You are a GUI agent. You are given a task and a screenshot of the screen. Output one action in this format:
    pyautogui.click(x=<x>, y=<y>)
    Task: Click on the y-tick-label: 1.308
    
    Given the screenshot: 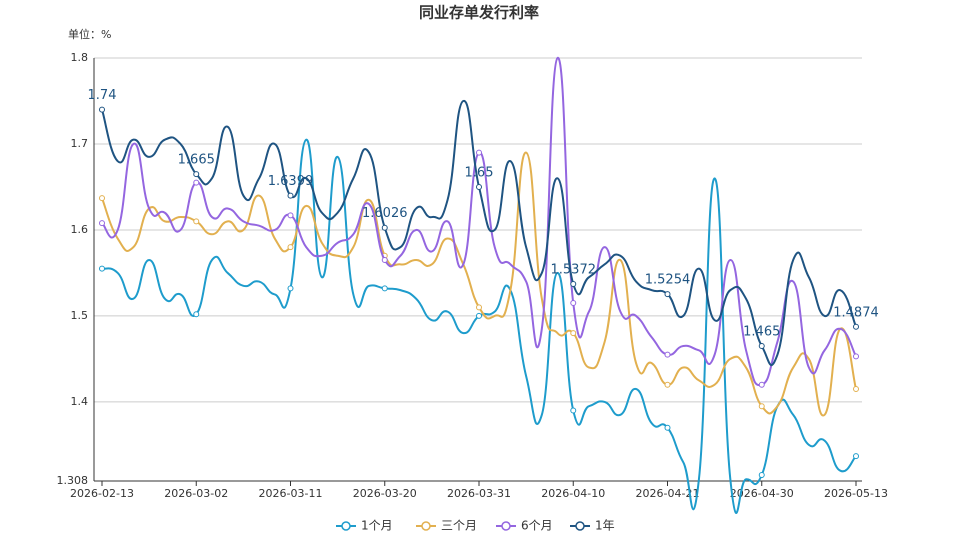 What is the action you would take?
    pyautogui.click(x=73, y=480)
    